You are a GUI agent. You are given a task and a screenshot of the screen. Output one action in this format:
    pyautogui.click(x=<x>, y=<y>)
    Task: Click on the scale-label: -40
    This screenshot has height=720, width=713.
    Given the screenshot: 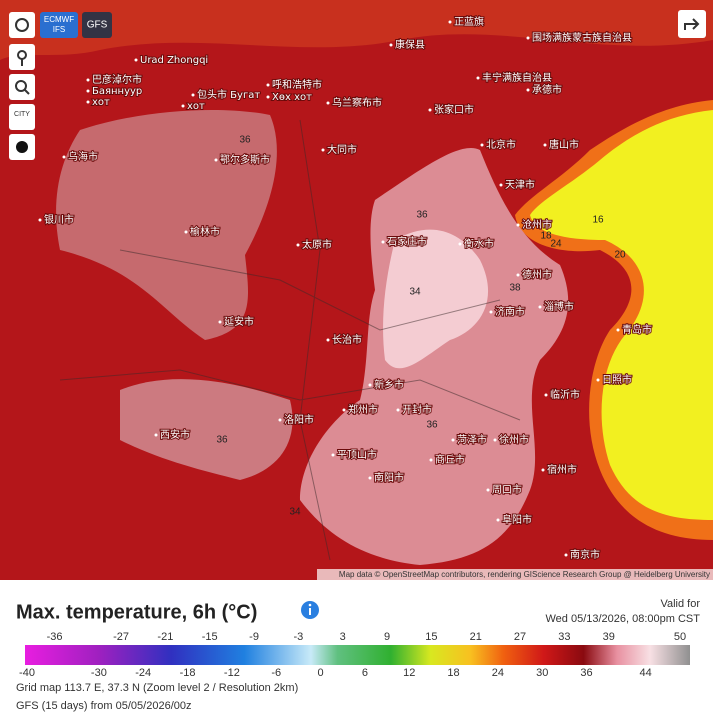 What is the action you would take?
    pyautogui.click(x=27, y=673)
    